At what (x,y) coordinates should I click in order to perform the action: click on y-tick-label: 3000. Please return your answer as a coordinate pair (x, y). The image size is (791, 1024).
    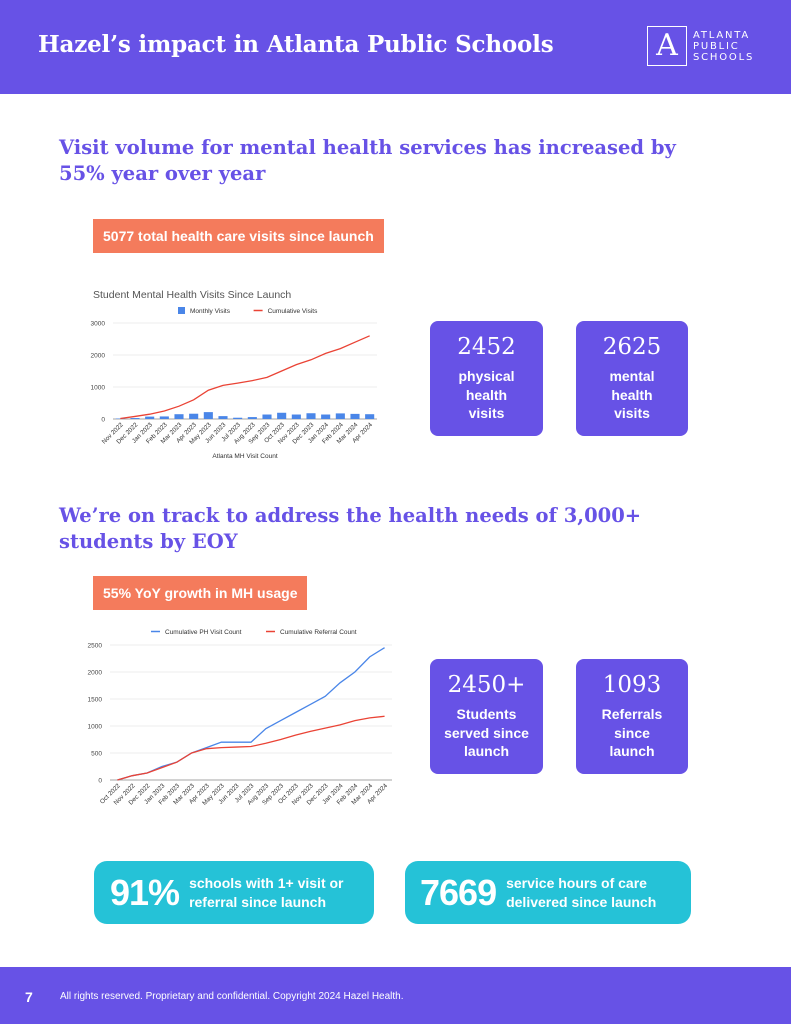
    Looking at the image, I should click on (98, 324).